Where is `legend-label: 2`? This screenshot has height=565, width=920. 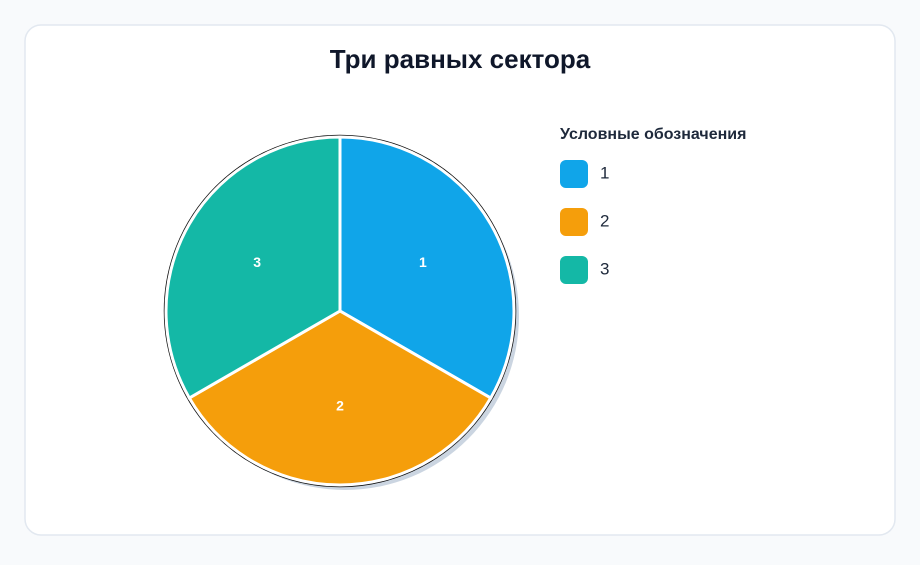 legend-label: 2 is located at coordinates (604, 220).